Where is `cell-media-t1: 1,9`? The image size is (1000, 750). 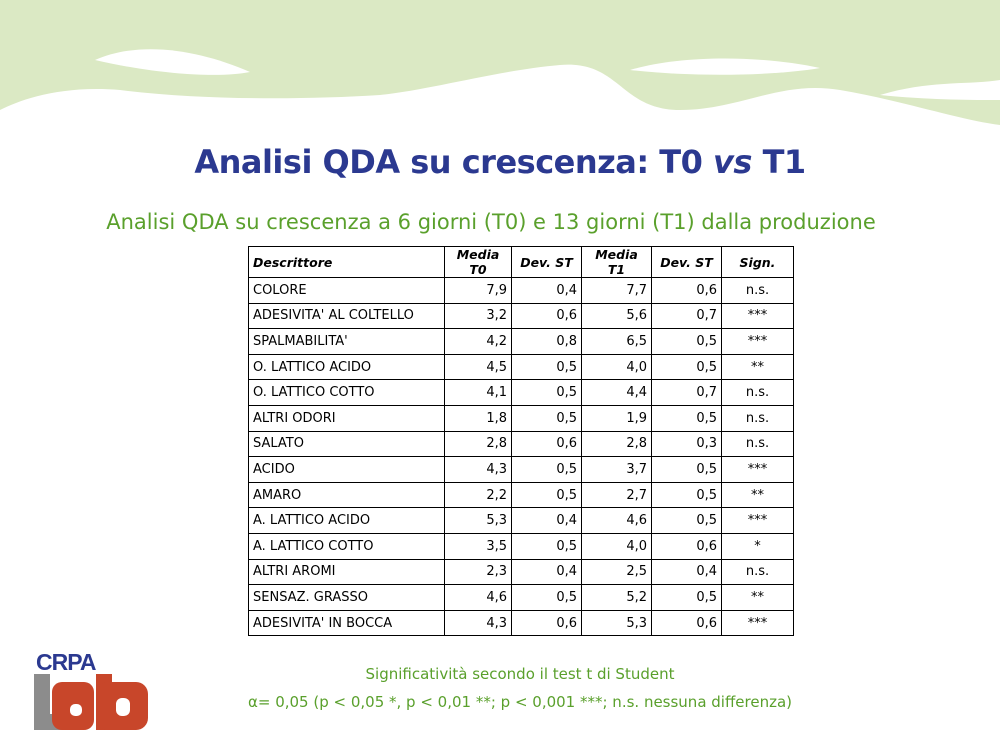 cell-media-t1: 1,9 is located at coordinates (616, 418).